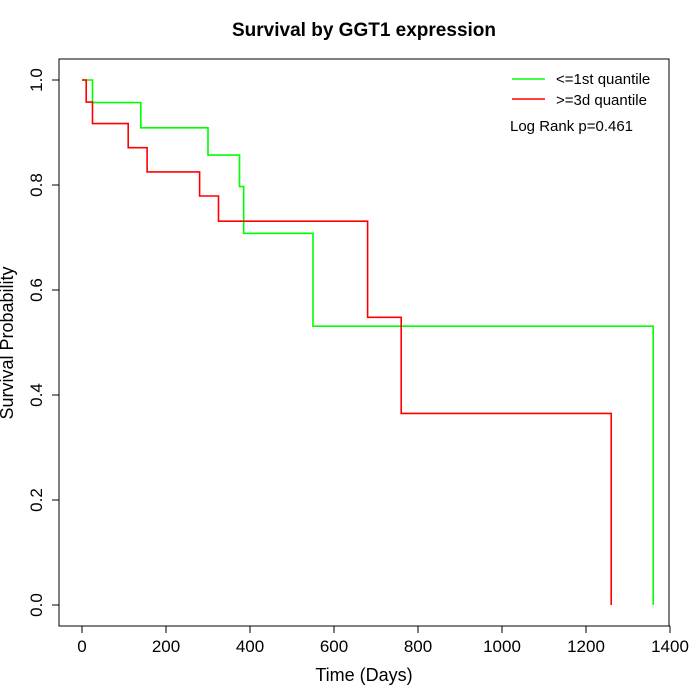 The height and width of the screenshot is (700, 700). I want to click on x-tick-label: 400, so click(250, 646).